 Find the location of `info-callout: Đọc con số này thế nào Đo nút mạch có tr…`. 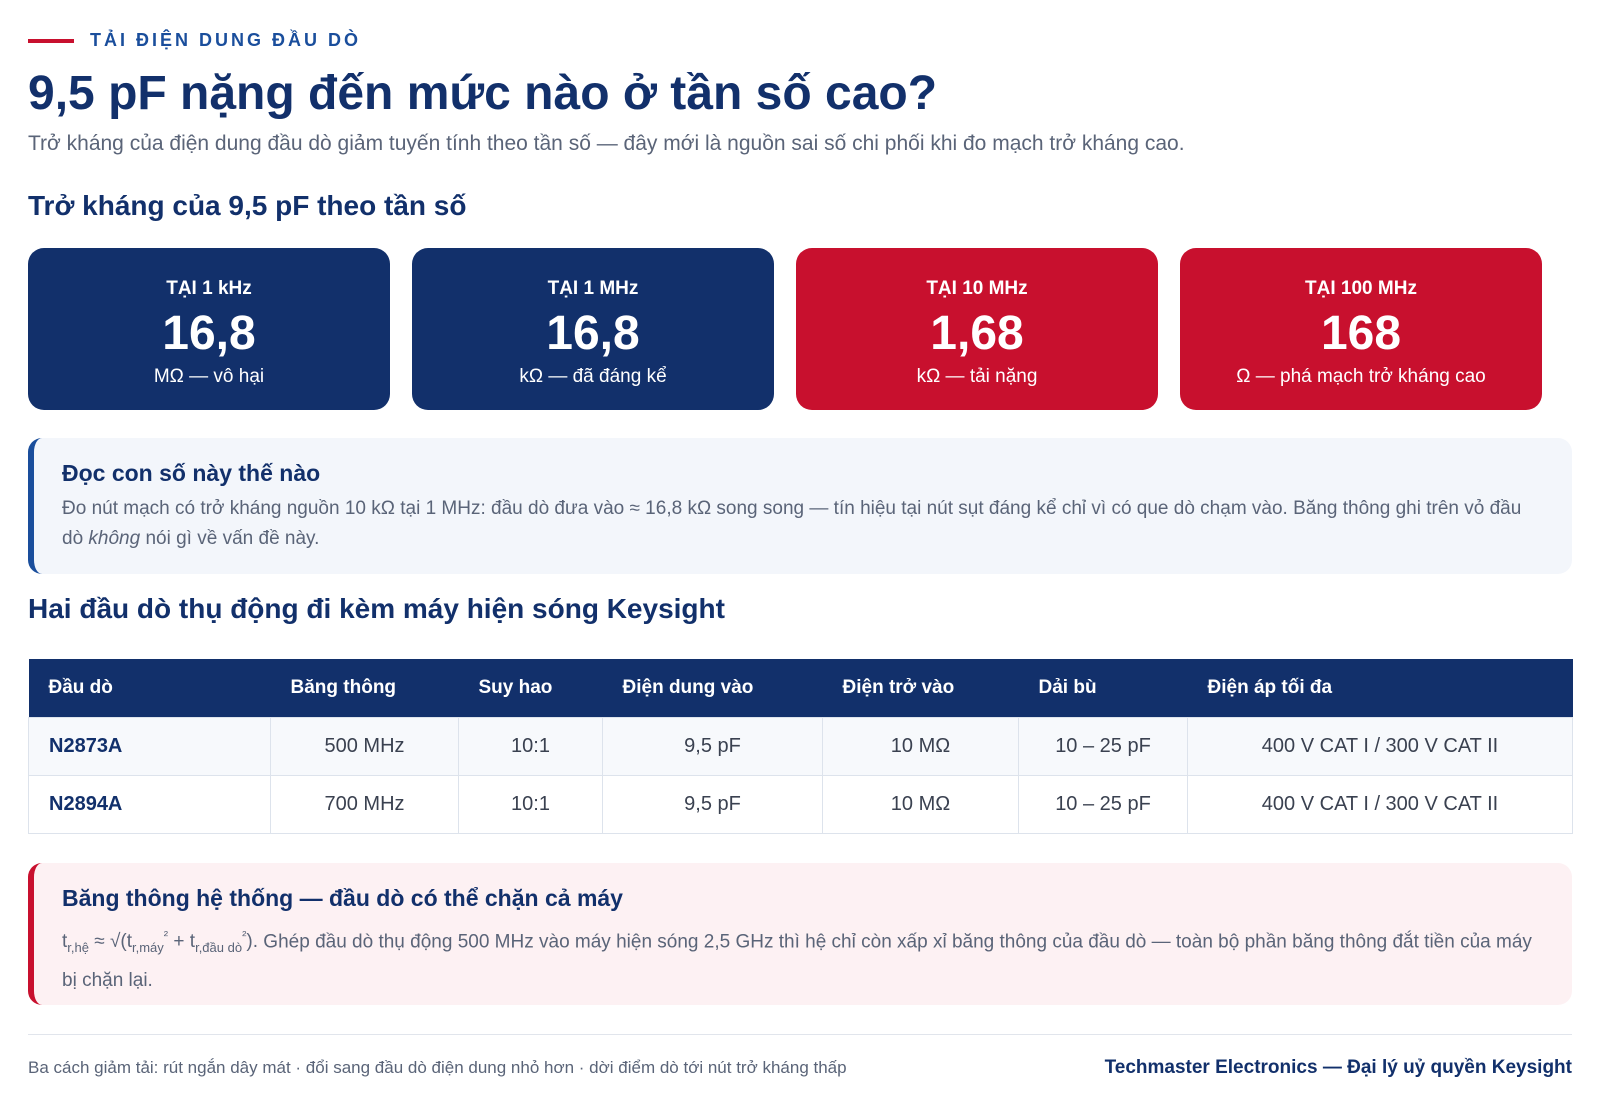

info-callout: Đọc con số này thế nào Đo nút mạch có tr… is located at coordinates (800, 506).